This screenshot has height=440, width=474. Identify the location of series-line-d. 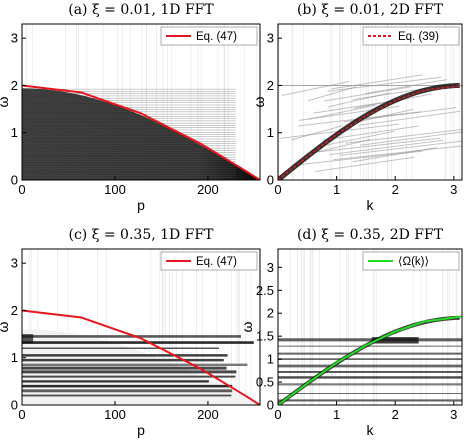
(370, 360).